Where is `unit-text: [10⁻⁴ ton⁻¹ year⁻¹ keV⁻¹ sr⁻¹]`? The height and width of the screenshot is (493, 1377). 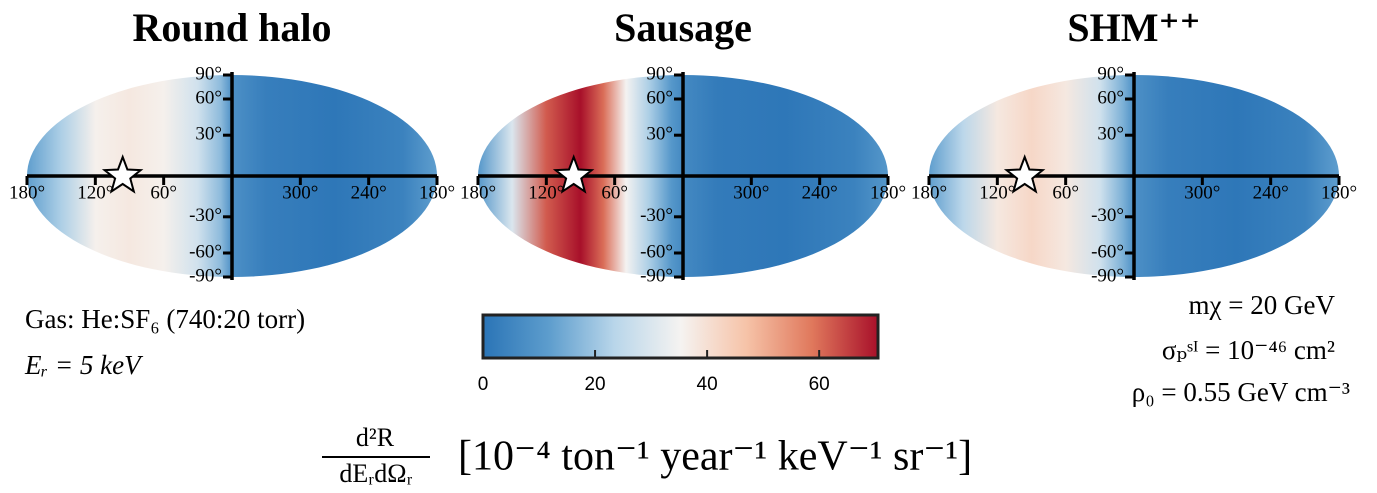
unit-text: [10⁻⁴ ton⁻¹ year⁻¹ keV⁻¹ sr⁻¹] is located at coordinates (715, 457).